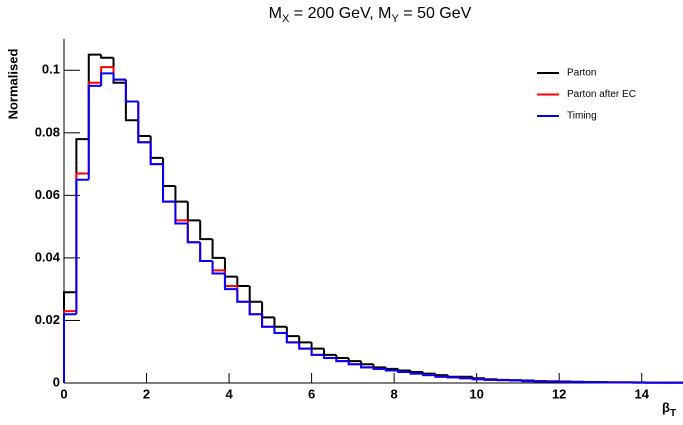 Image resolution: width=683 pixels, height=425 pixels. Describe the element at coordinates (63, 393) in the screenshot. I see `x-tick-label: 0` at that location.